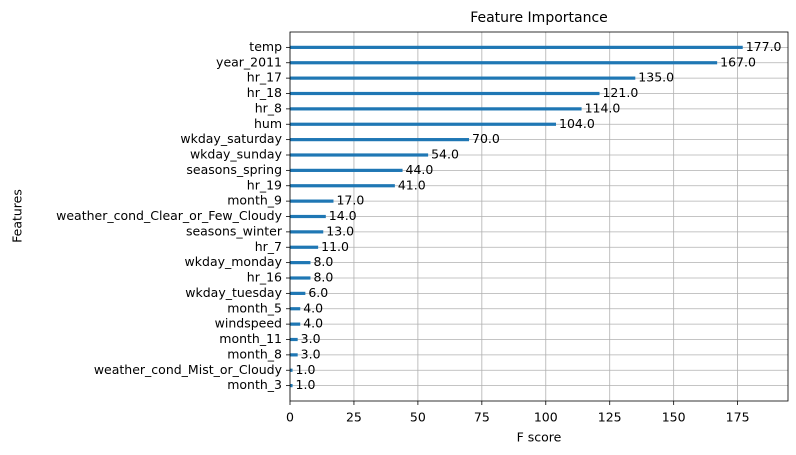  What do you see at coordinates (420, 169) in the screenshot?
I see `value-label: 44.0` at bounding box center [420, 169].